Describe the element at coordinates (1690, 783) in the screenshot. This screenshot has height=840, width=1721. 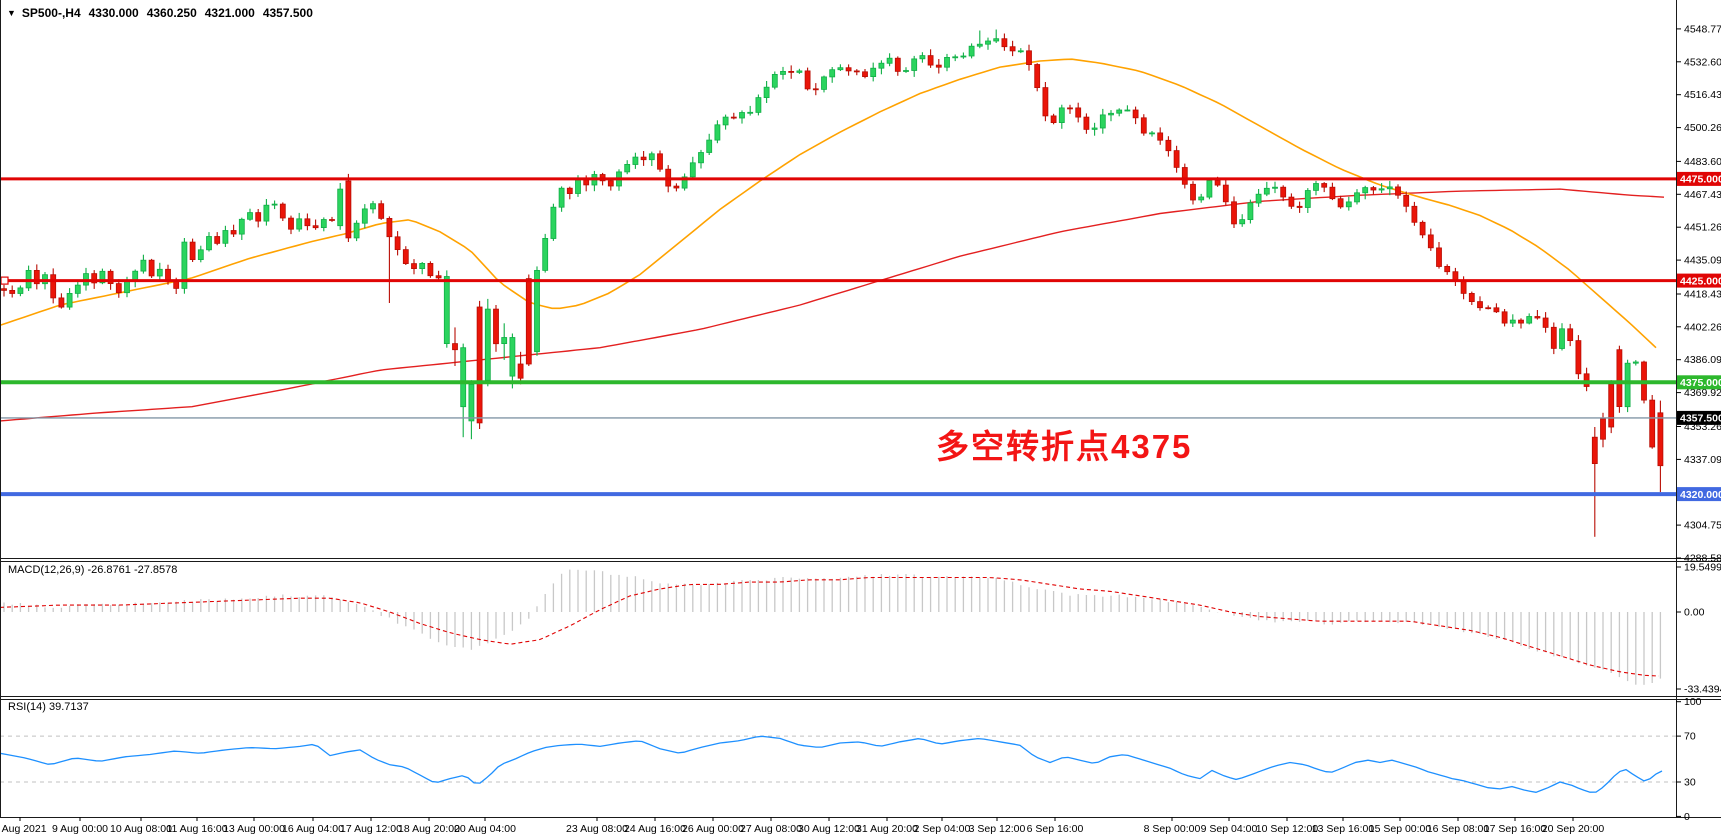
I see `rsi-tick-label: 30` at that location.